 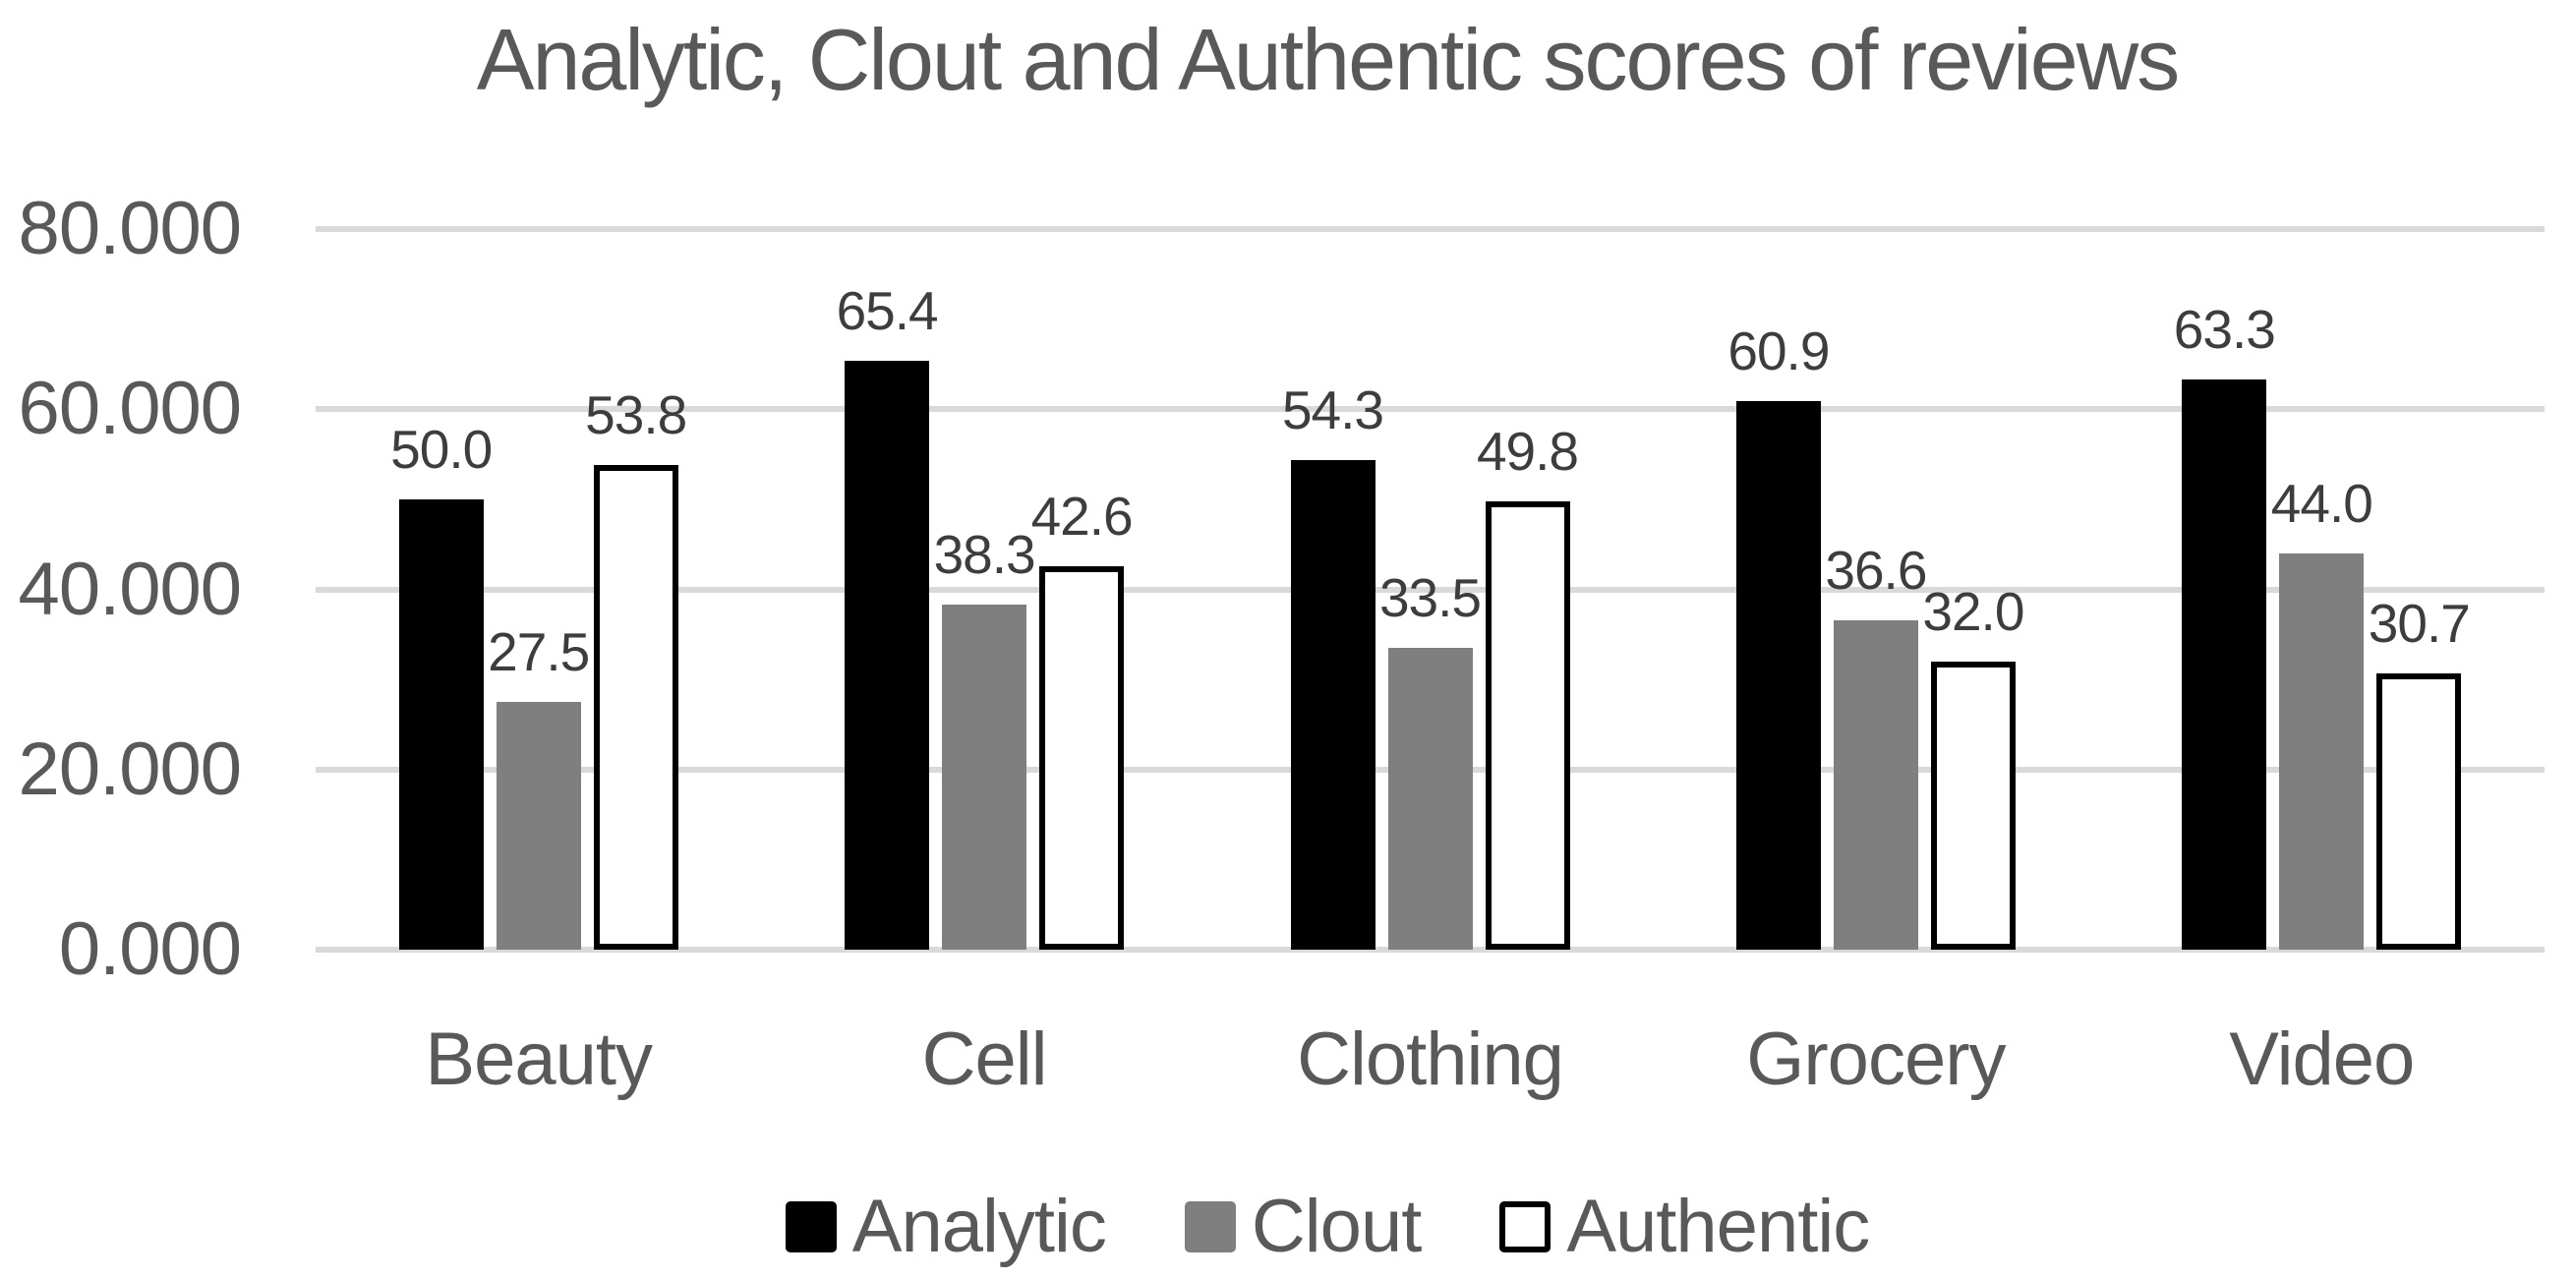 What do you see at coordinates (1778, 675) in the screenshot?
I see `bar-analytic-grocery` at bounding box center [1778, 675].